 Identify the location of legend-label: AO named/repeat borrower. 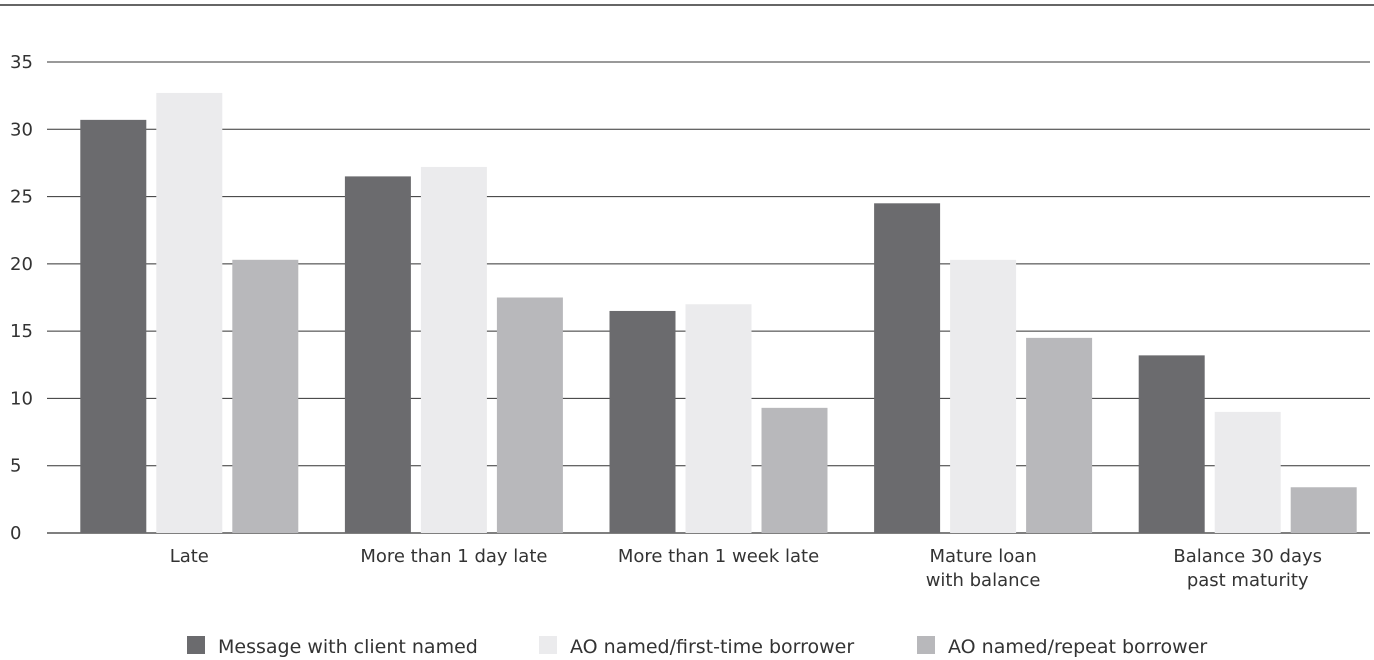
(1077, 647).